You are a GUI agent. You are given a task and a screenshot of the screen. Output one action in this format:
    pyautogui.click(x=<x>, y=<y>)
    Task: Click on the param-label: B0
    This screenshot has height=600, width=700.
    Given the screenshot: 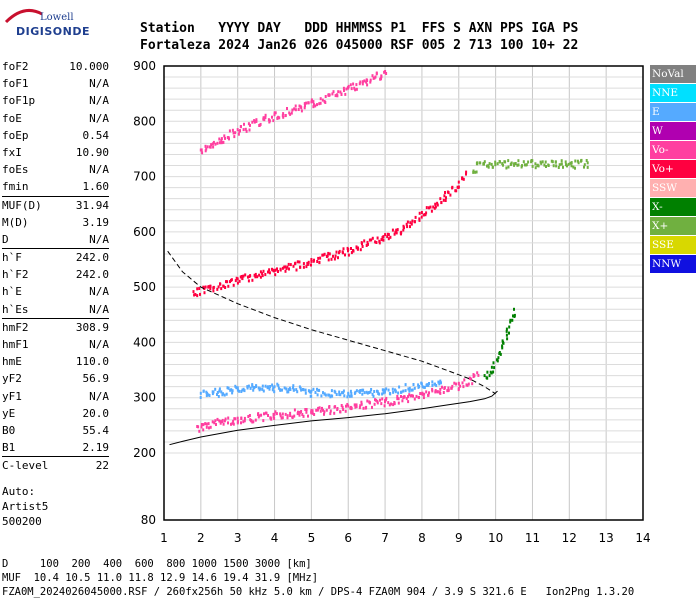 What is the action you would take?
    pyautogui.click(x=9, y=430)
    